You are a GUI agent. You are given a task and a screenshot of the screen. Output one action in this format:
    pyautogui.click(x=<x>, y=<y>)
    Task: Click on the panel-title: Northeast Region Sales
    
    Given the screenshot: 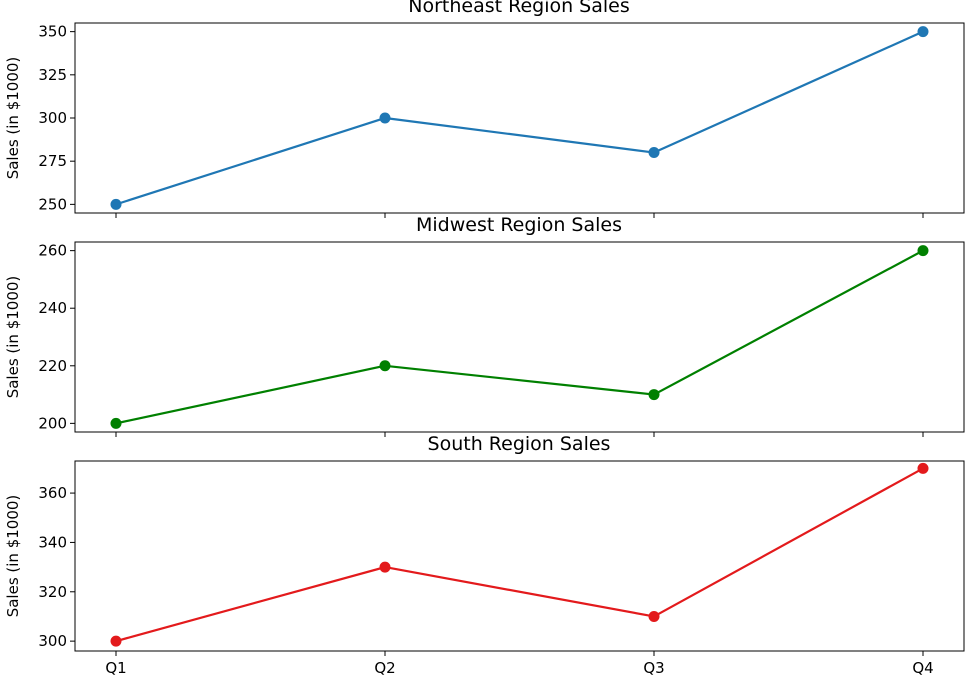 What is the action you would take?
    pyautogui.click(x=519, y=8)
    